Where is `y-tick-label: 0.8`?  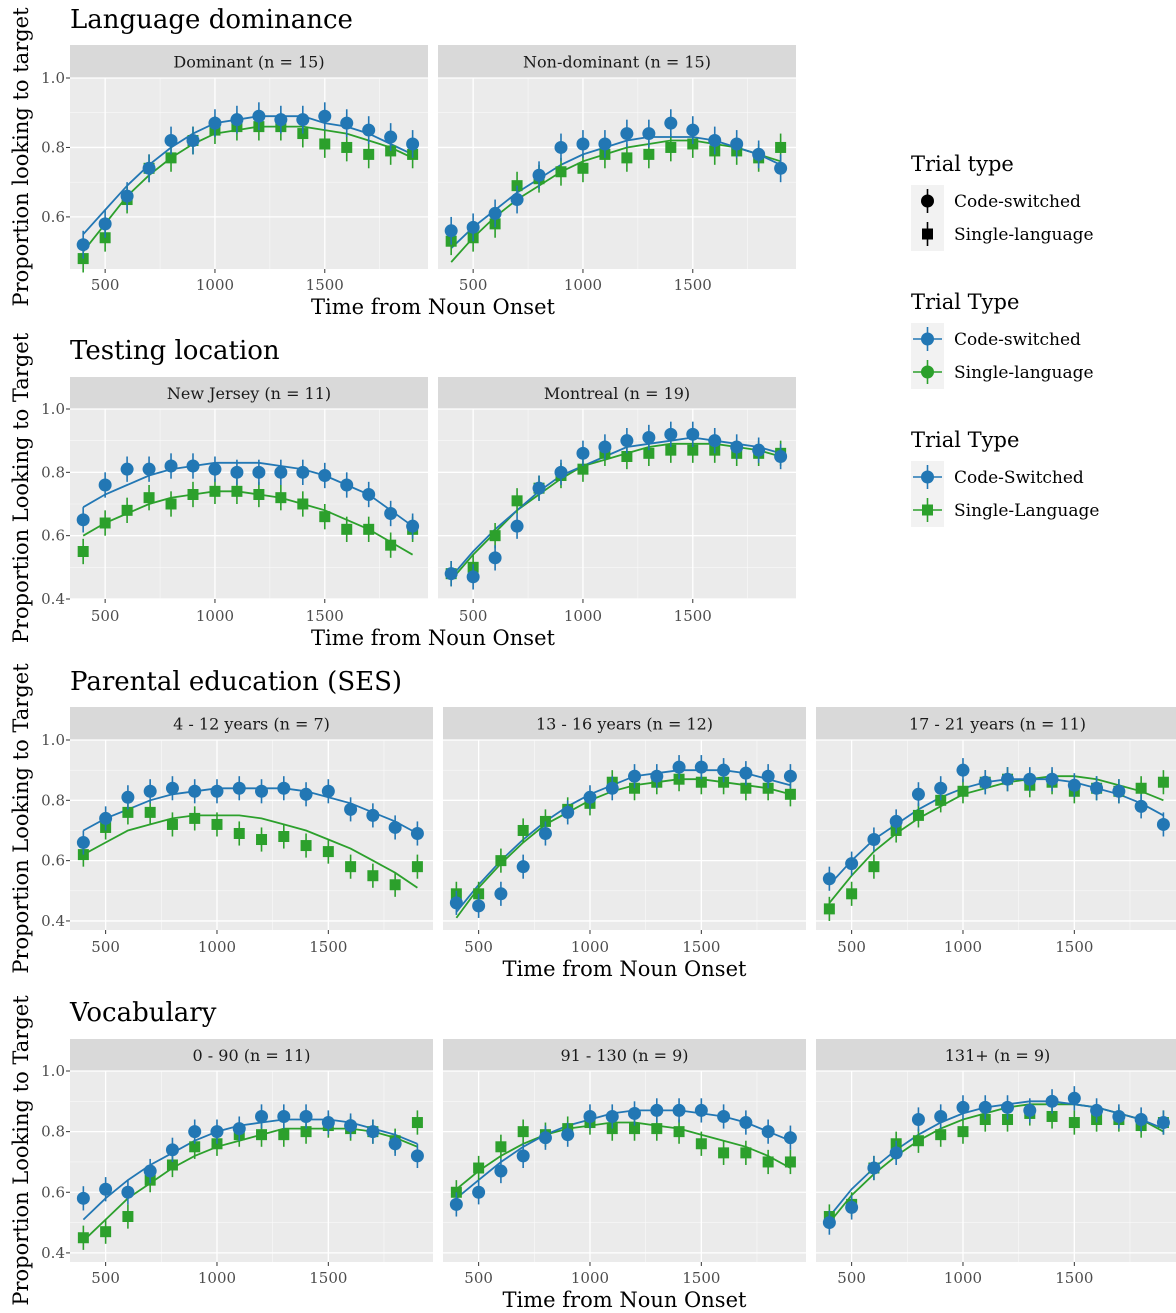 y-tick-label: 0.8 is located at coordinates (53, 147).